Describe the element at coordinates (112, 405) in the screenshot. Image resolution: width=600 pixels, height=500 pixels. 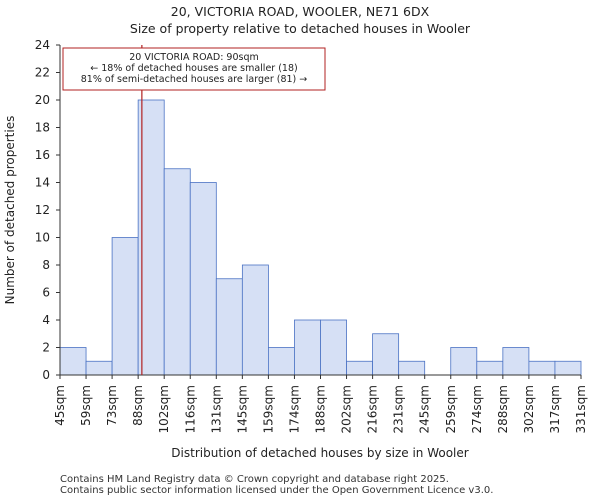
I see `x-tick-label: 73sqm` at that location.